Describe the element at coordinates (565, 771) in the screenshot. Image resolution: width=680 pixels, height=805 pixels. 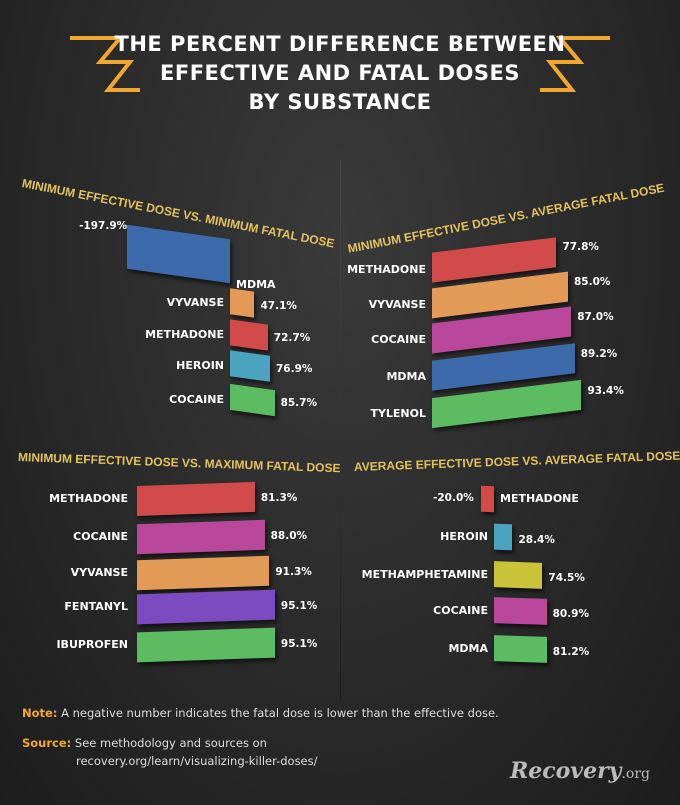
I see `logo-main: Recovery` at that location.